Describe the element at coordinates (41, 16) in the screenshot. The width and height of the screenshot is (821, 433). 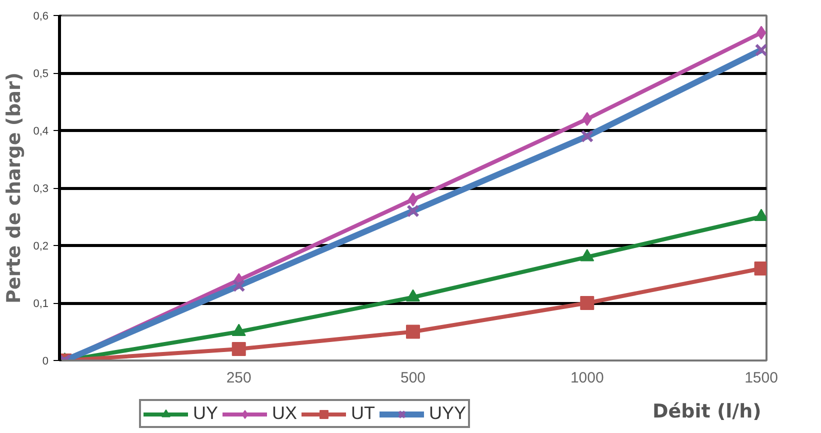
I see `y-tick-label: 0,6` at that location.